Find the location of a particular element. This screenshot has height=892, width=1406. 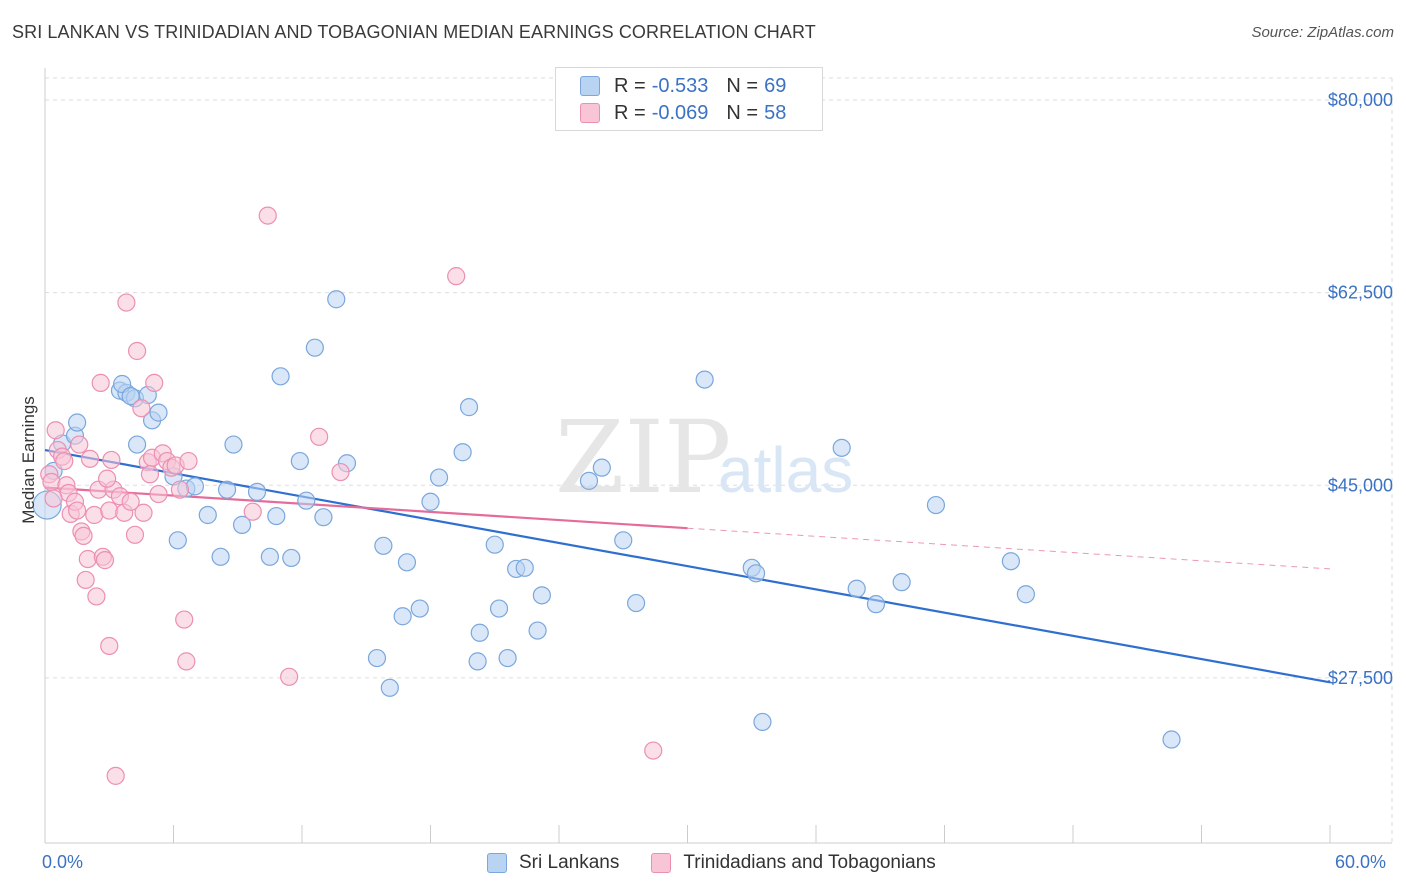

trend-line-dashed is located at coordinates (1009, 548).